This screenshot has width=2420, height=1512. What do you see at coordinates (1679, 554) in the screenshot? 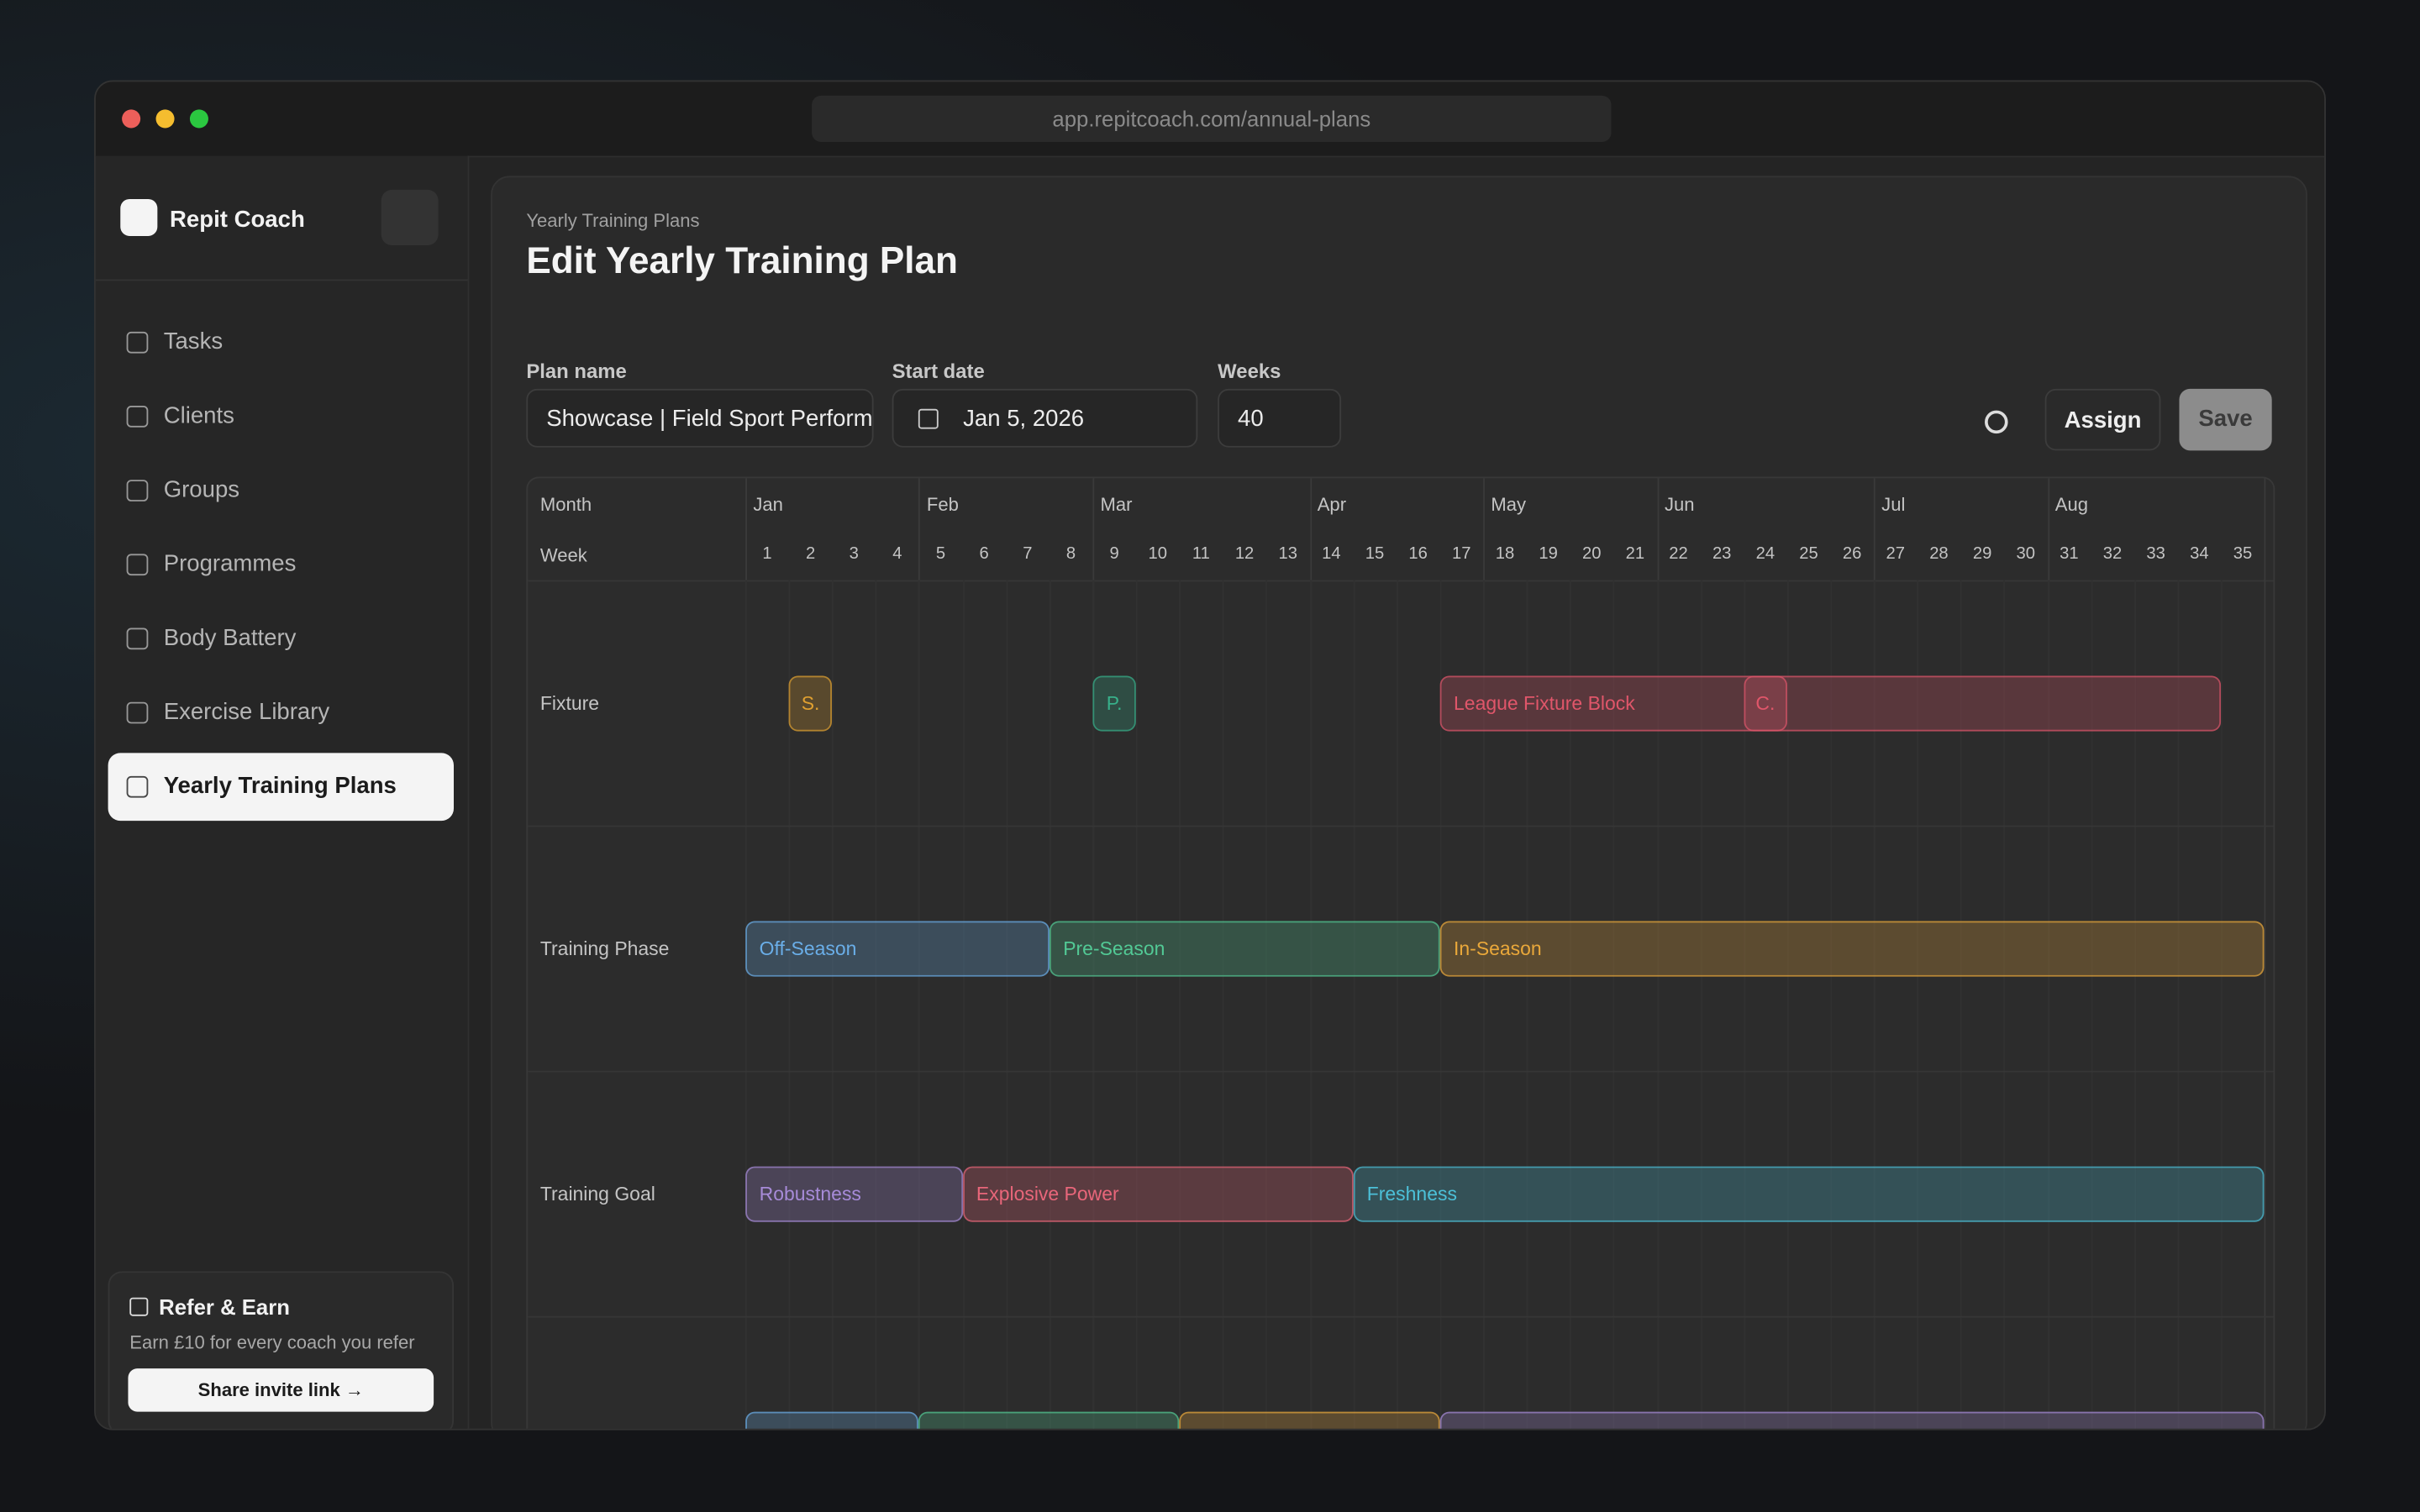
I see `week-label: 22` at bounding box center [1679, 554].